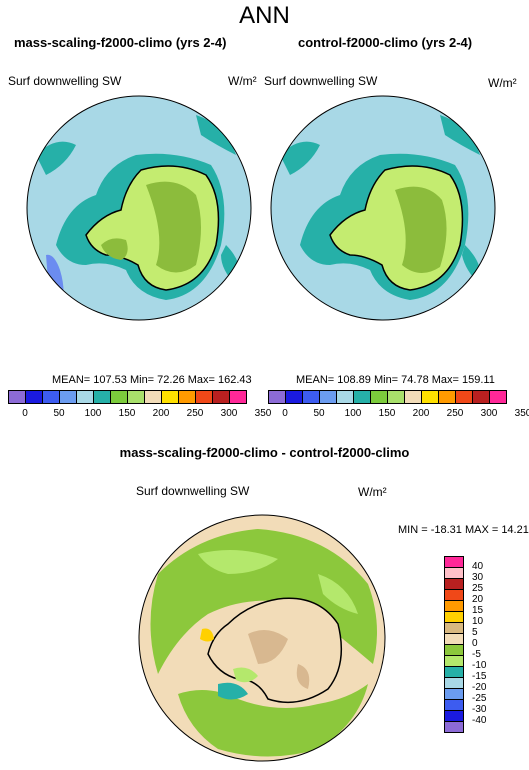 The image size is (529, 770). What do you see at coordinates (321, 81) in the screenshot?
I see `right-panel-variable-label: Surf downwelling SW` at bounding box center [321, 81].